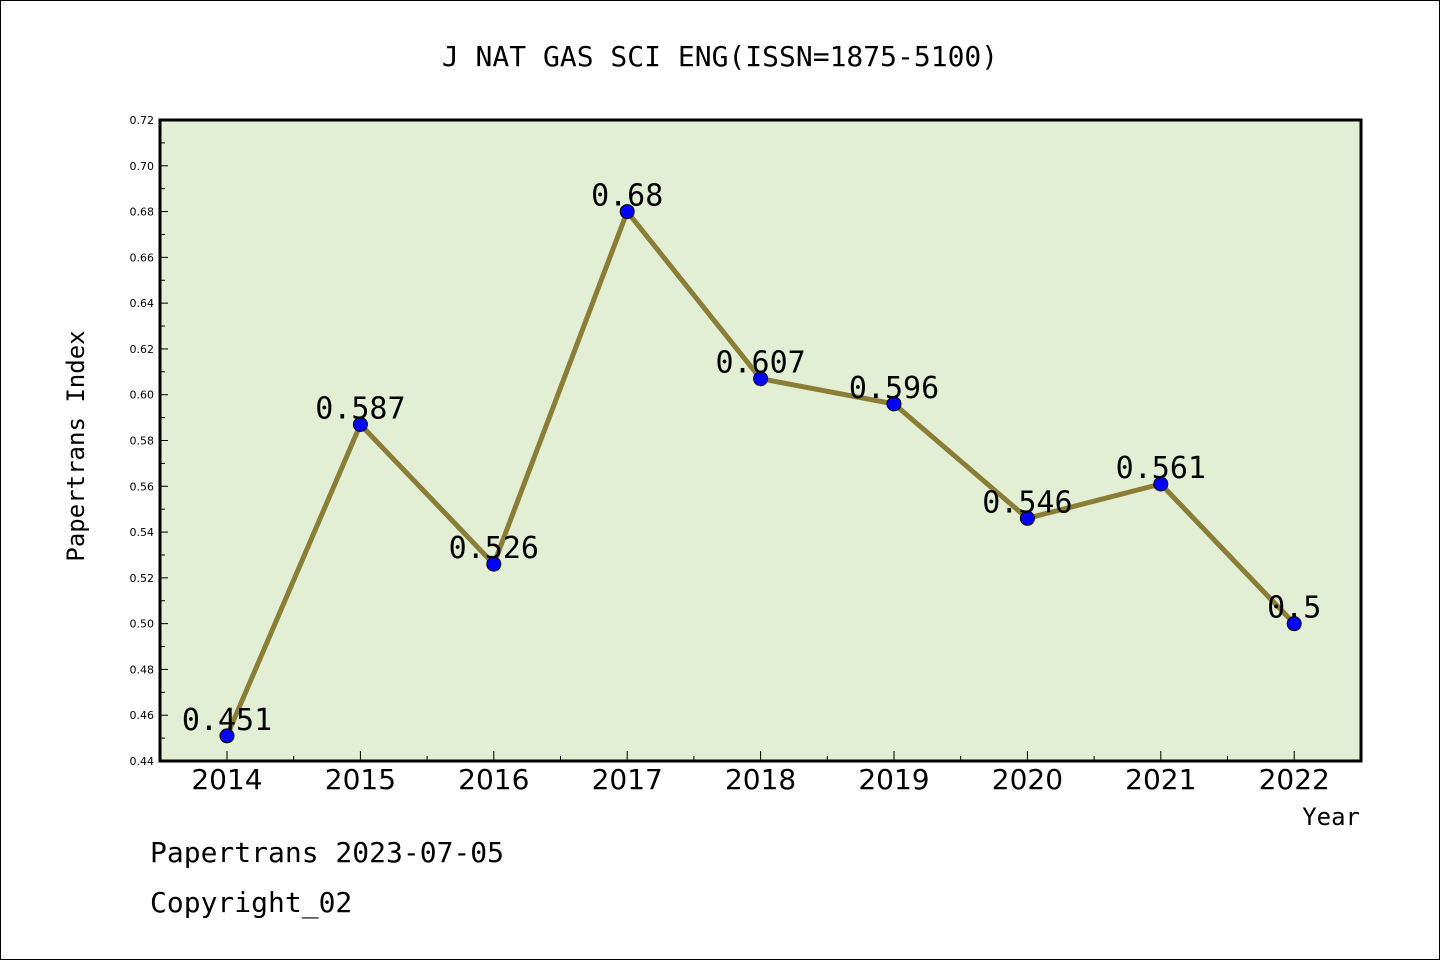 The height and width of the screenshot is (960, 1440). Describe the element at coordinates (893, 779) in the screenshot. I see `x-tick-label: 2019` at that location.